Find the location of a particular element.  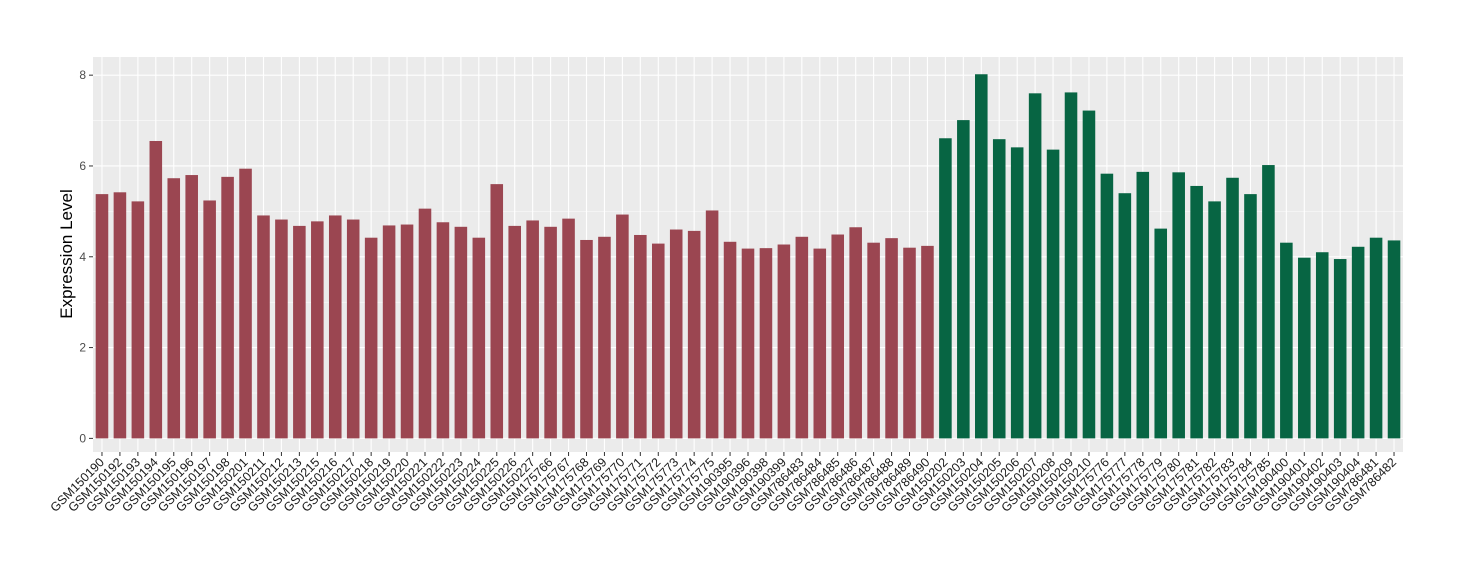

bar-GSM190403 is located at coordinates (1340, 349).